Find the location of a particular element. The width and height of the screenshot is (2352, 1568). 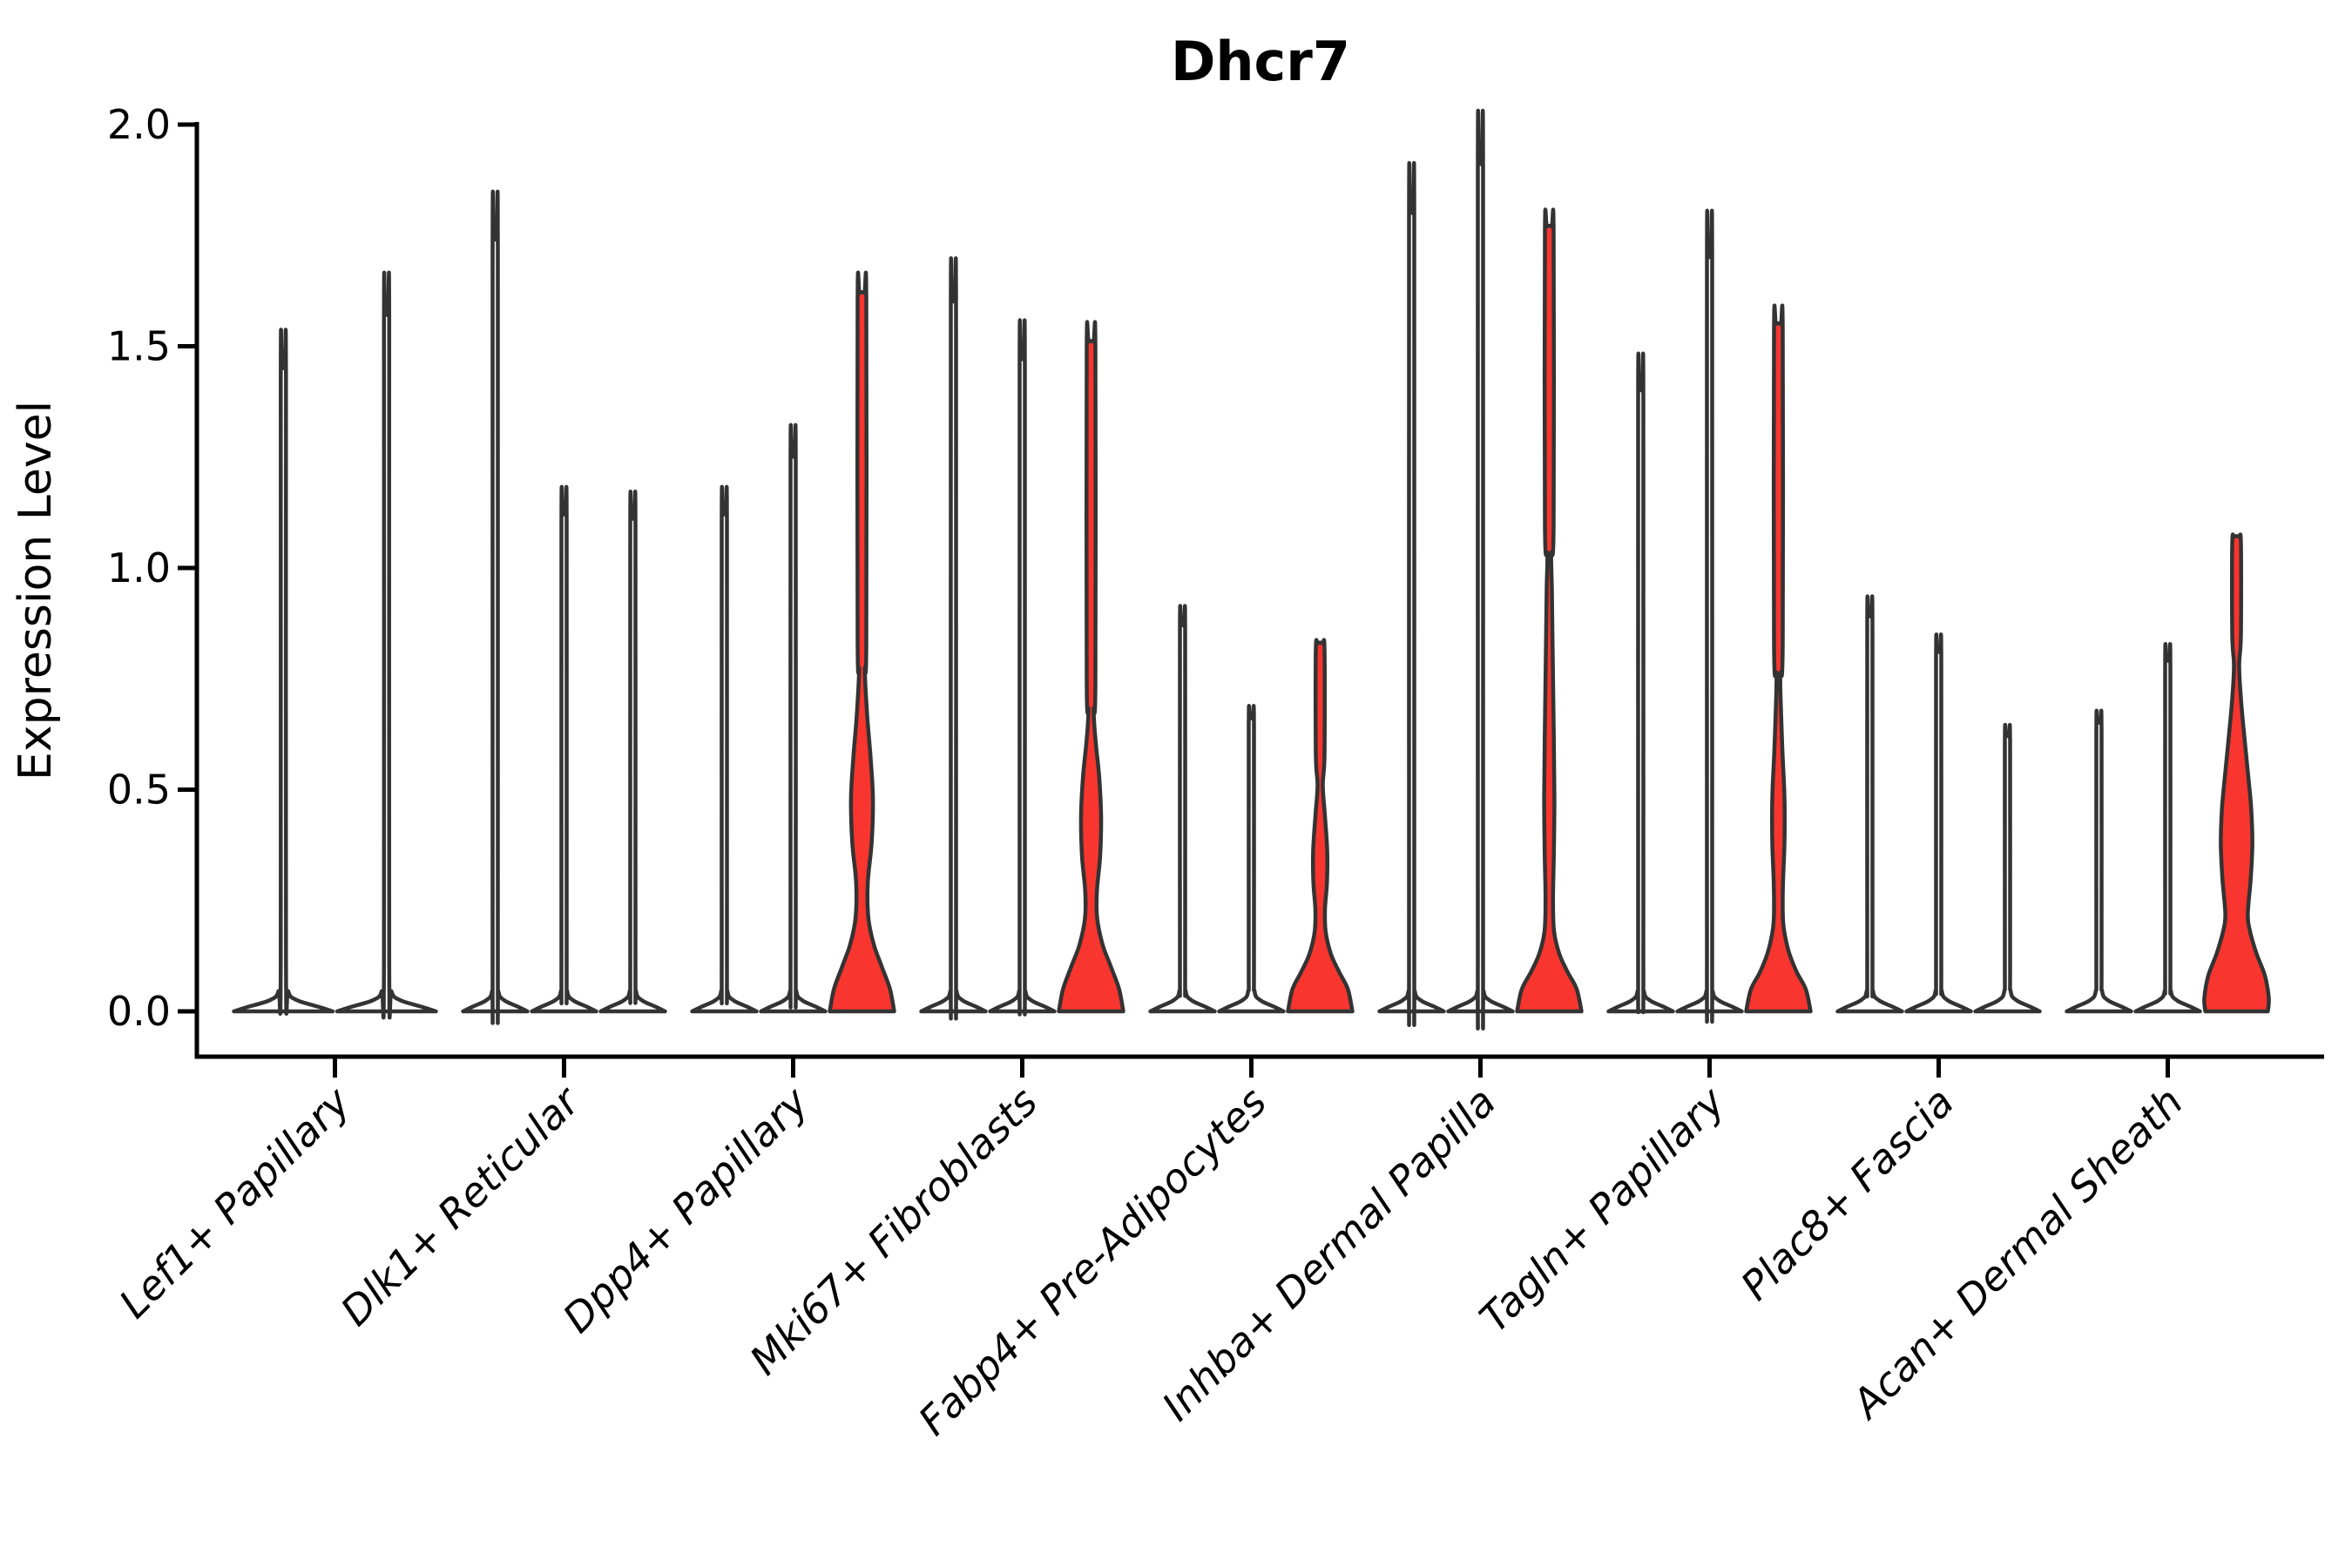

y-tick-label: 1.0 is located at coordinates (139, 567).